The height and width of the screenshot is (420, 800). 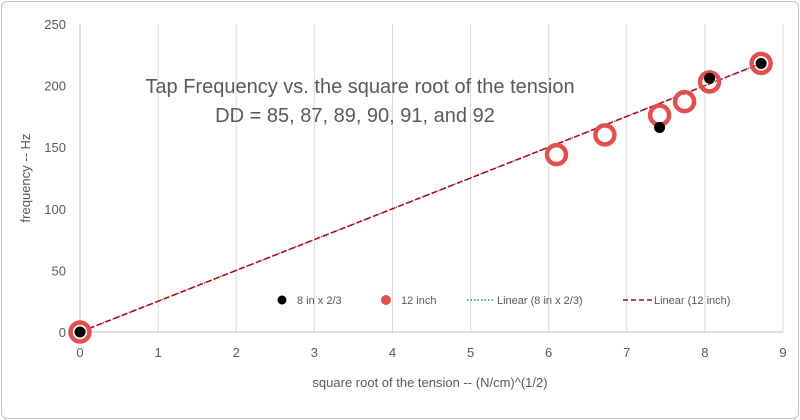 What do you see at coordinates (319, 301) in the screenshot?
I see `legend-label-8in: 8 in x 2/3` at bounding box center [319, 301].